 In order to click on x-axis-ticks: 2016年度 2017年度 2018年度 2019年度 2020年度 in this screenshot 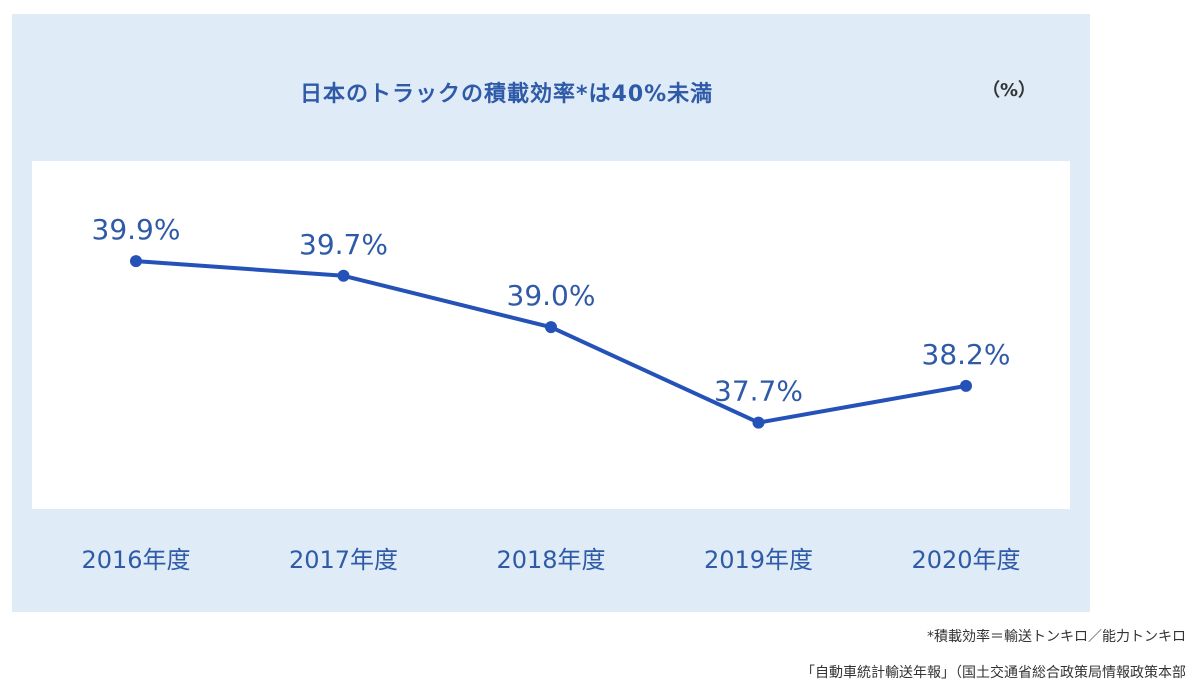, I will do `click(550, 560)`.